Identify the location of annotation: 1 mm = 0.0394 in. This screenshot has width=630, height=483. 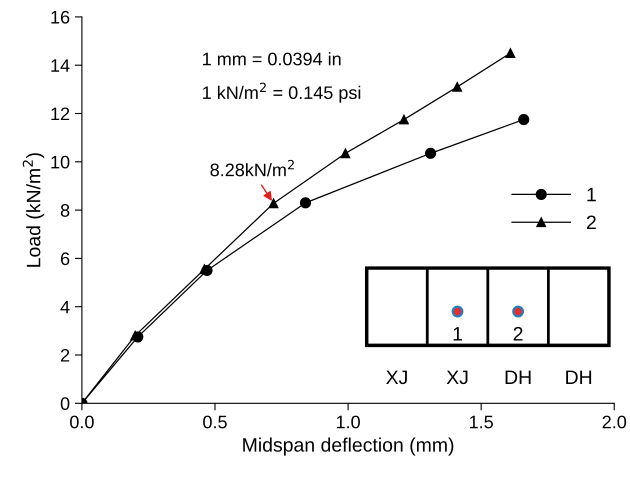
(272, 59).